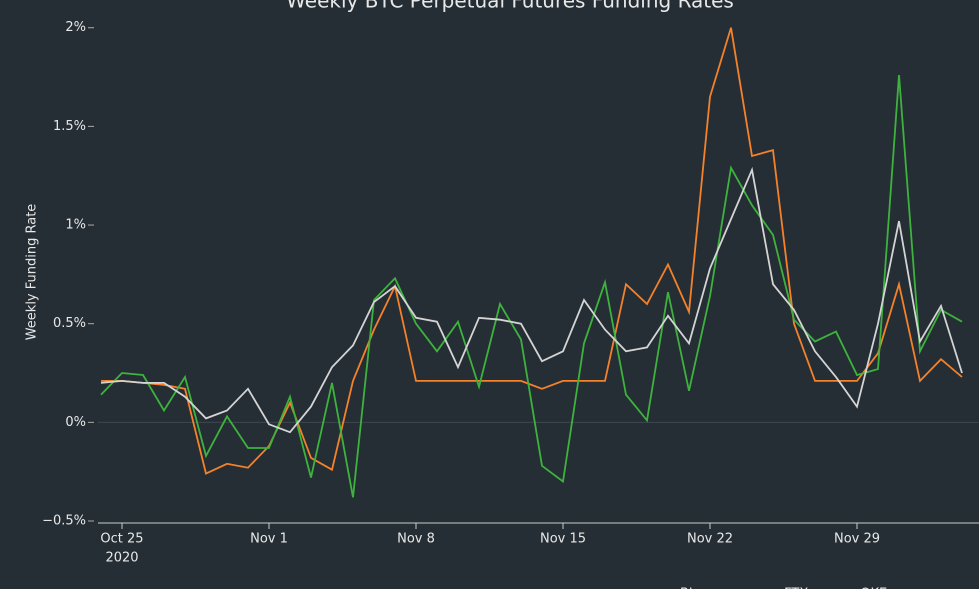 This screenshot has height=589, width=979. I want to click on x-tick-label: Nov 29, so click(857, 539).